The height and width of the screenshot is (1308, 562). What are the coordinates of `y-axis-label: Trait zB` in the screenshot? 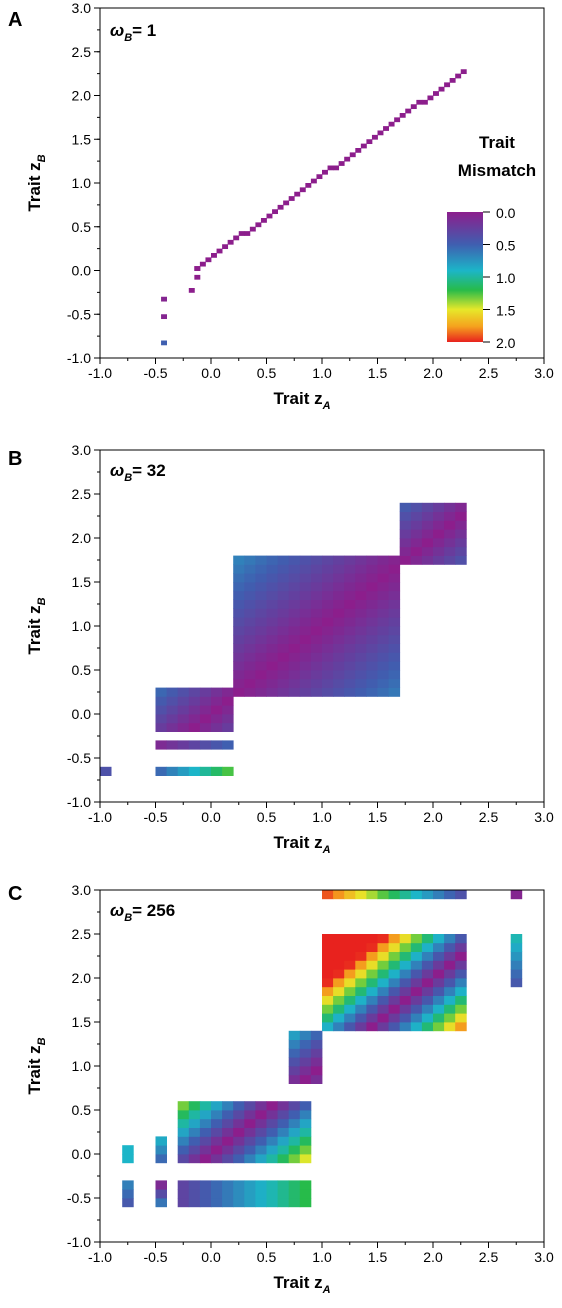 It's located at (36, 625).